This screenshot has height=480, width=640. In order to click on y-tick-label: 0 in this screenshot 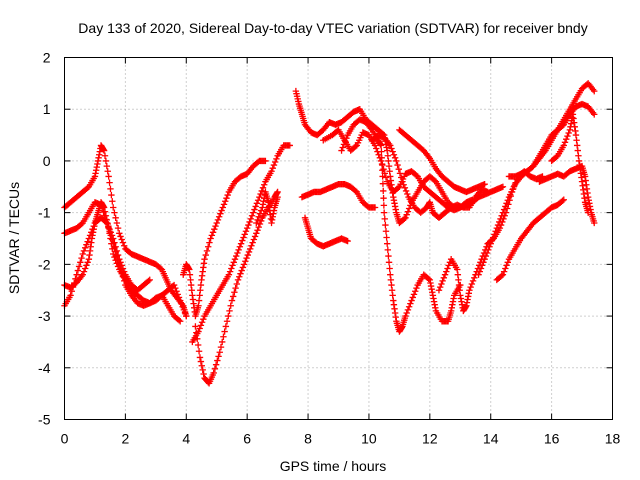, I will do `click(47, 161)`.